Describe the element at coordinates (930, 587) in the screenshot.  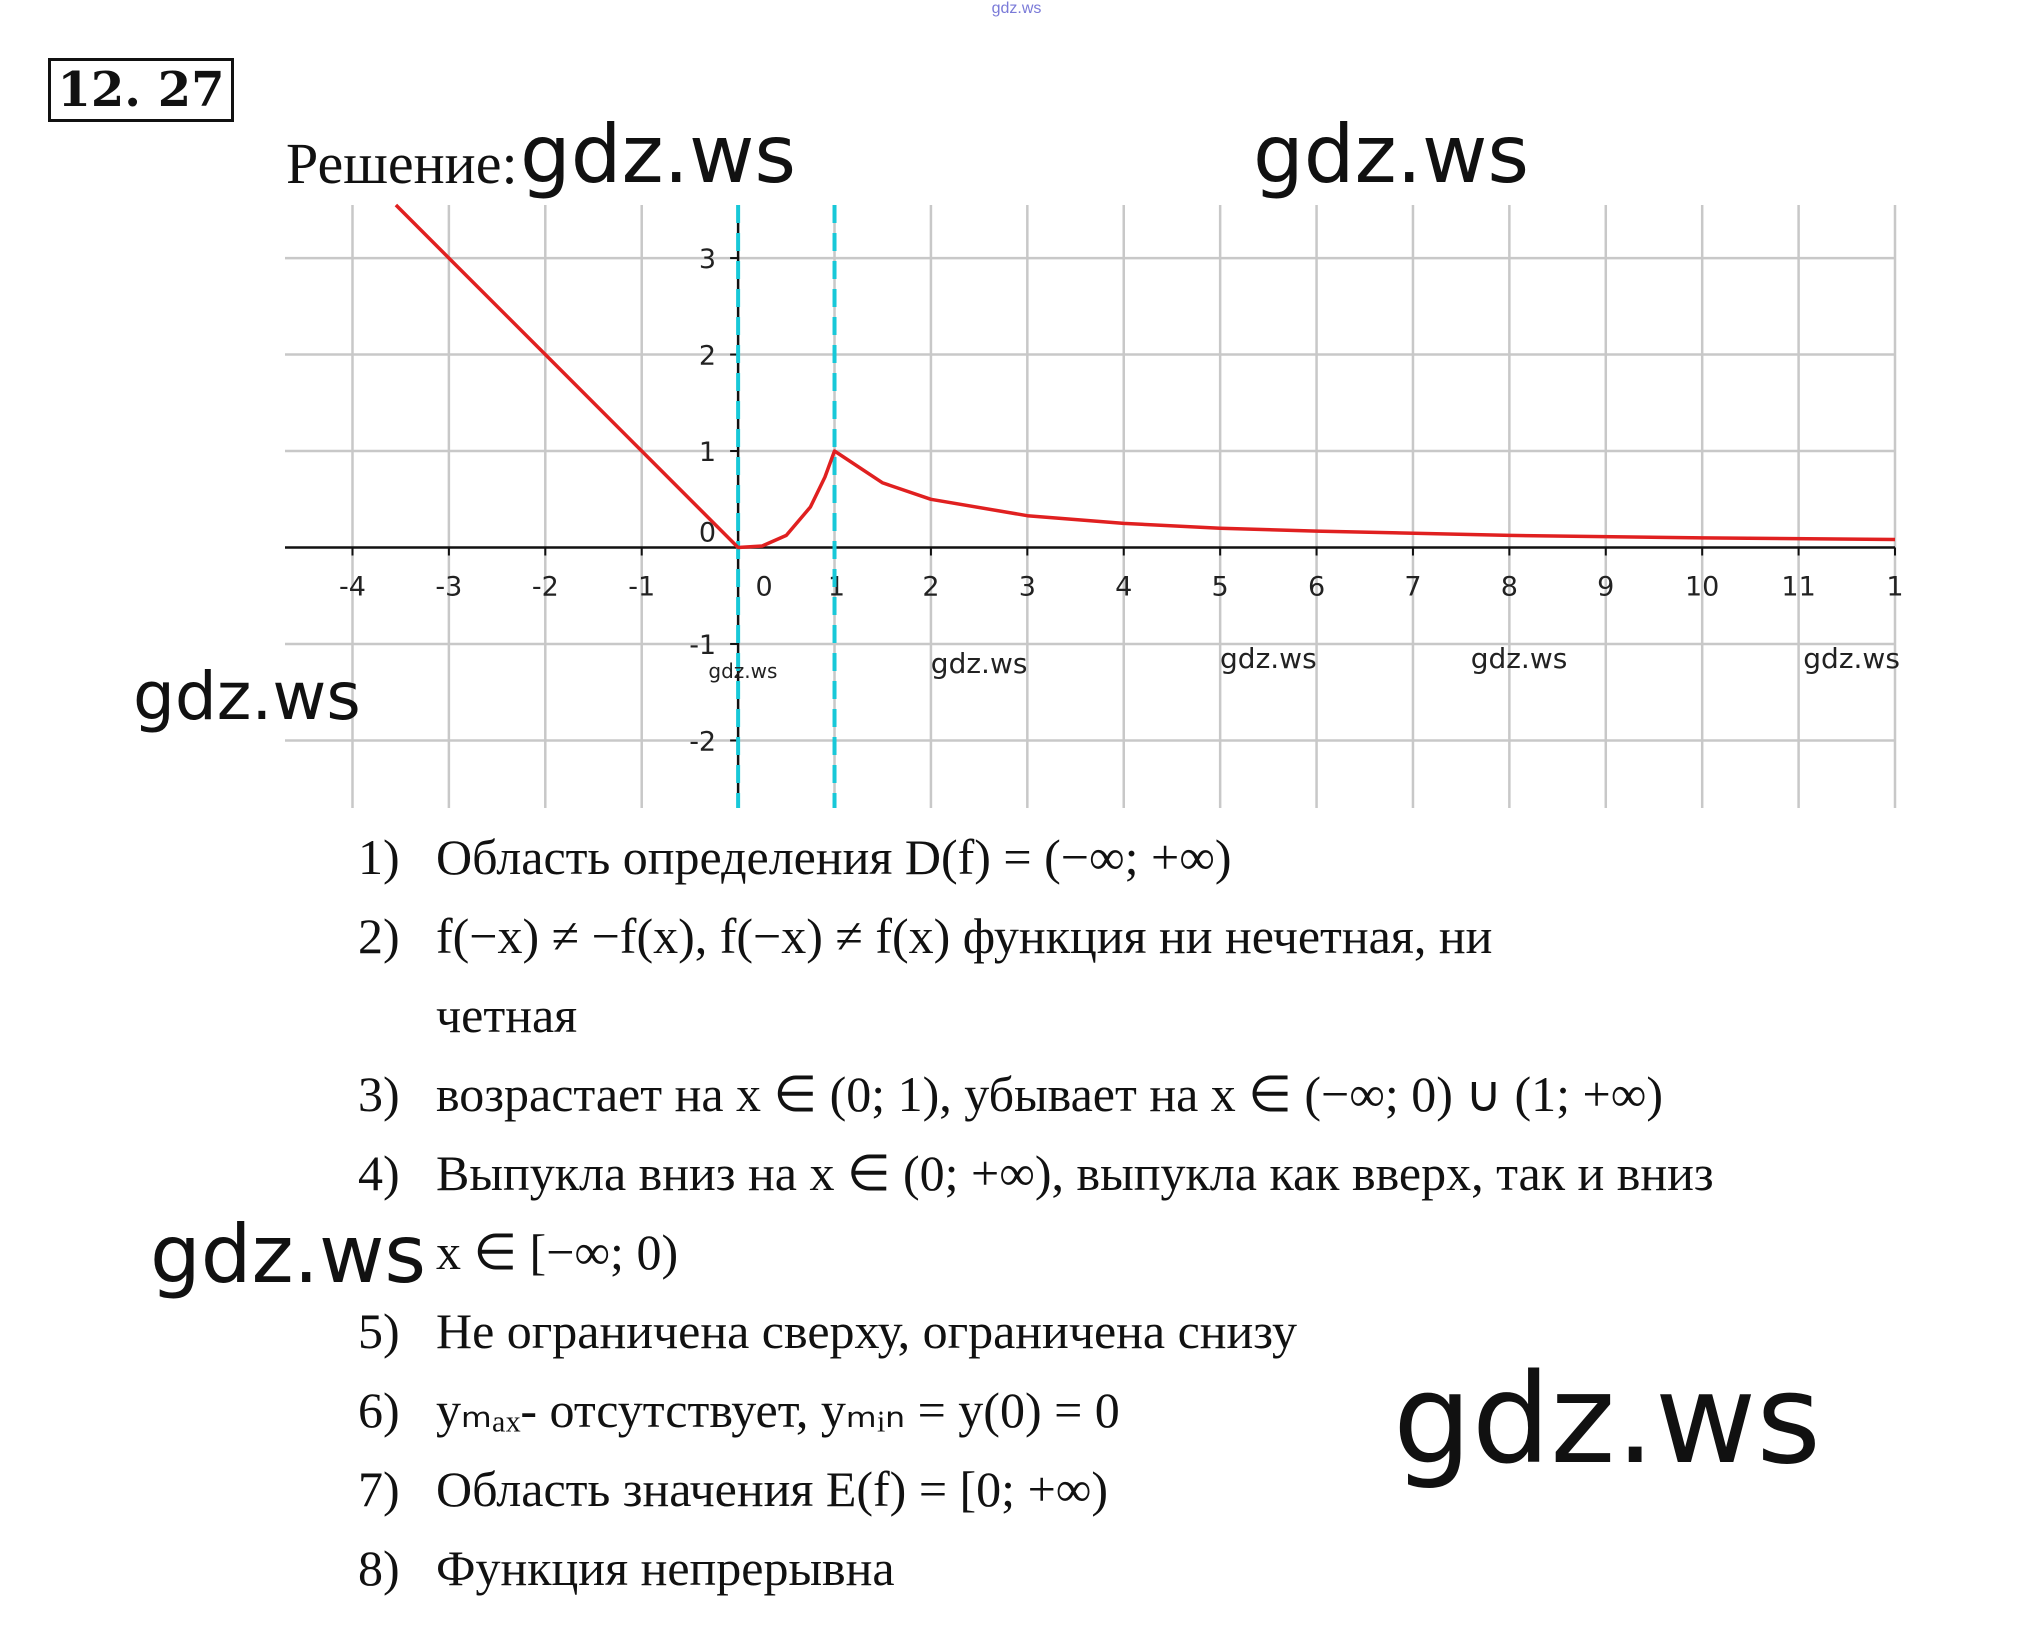
I see `x-tick-label: 2` at that location.